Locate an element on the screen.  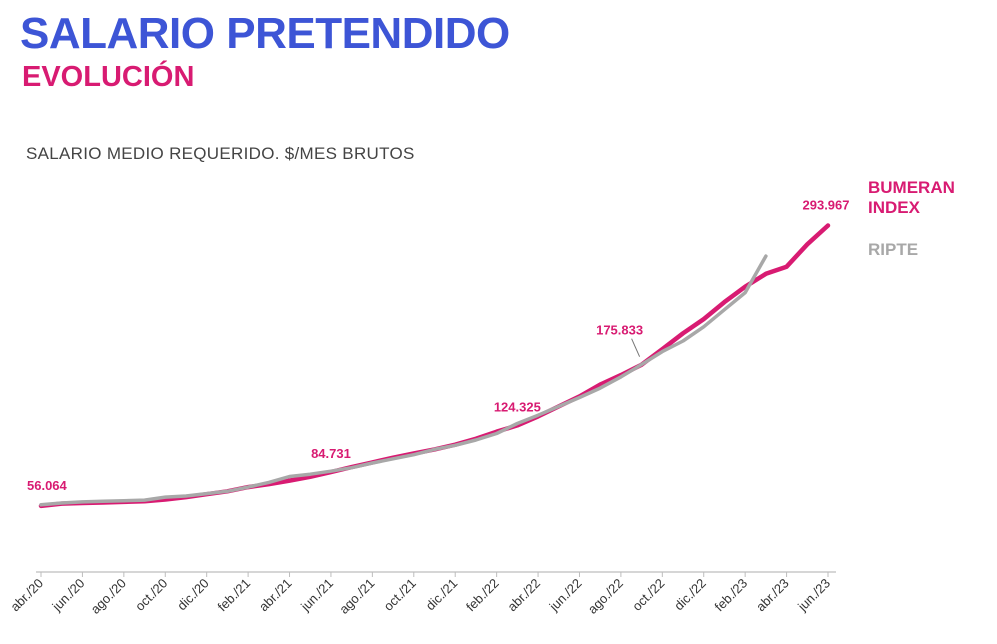
x-tick-label: feb./23 is located at coordinates (731, 595).